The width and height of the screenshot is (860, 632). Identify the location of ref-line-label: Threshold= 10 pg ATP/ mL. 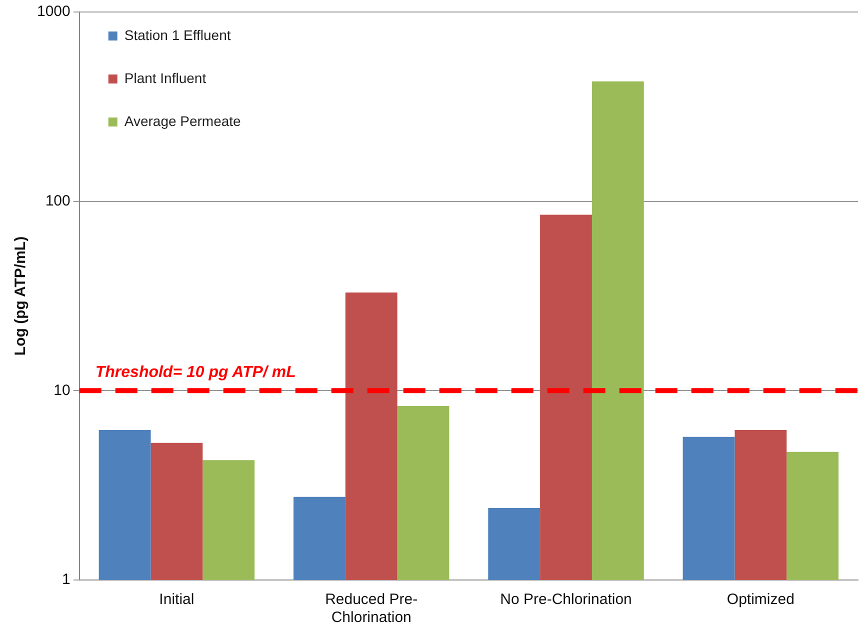
(195, 373).